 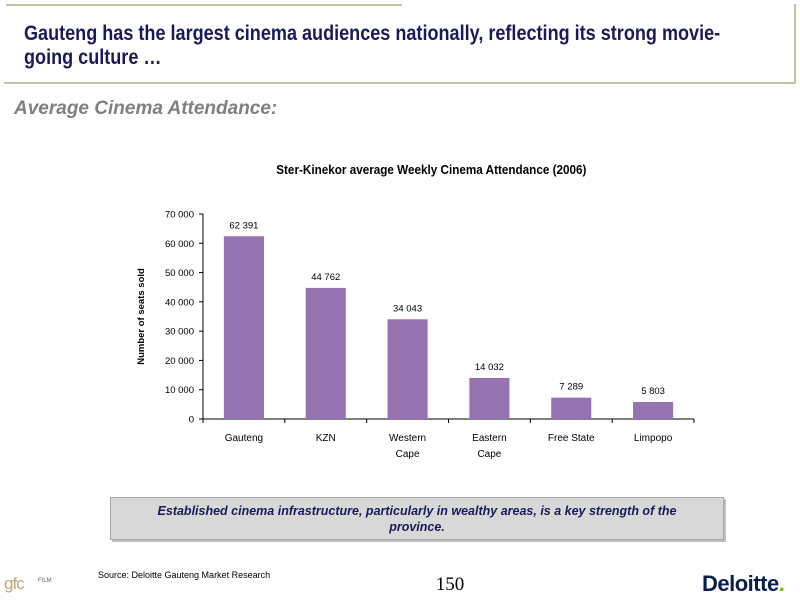 I want to click on y-tick-label: 70 000, so click(x=179, y=215).